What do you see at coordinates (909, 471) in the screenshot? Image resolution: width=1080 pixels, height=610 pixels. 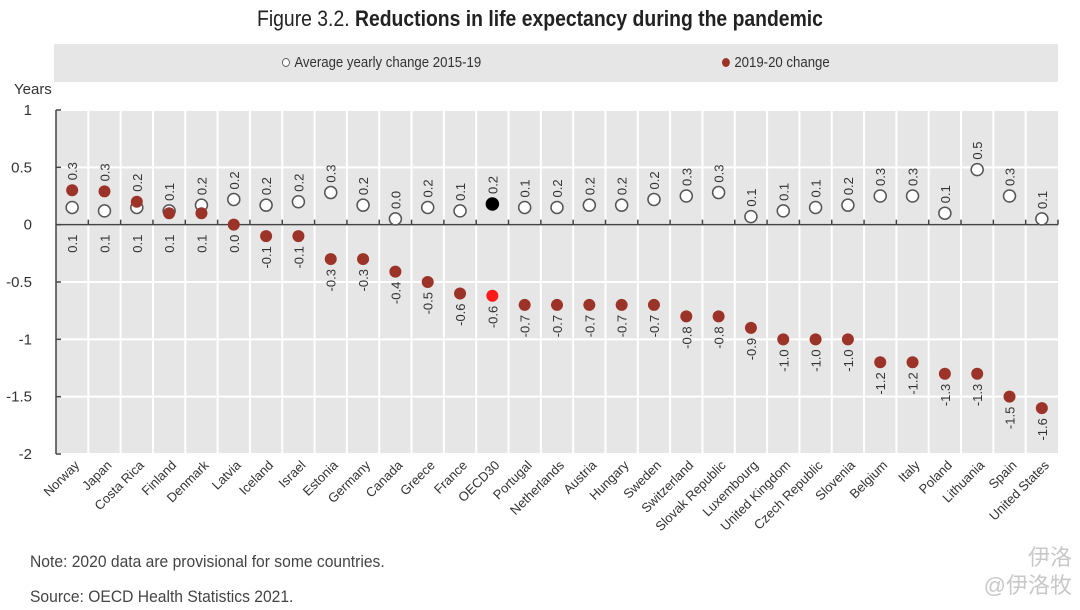 I see `x-tick-label: Italy` at bounding box center [909, 471].